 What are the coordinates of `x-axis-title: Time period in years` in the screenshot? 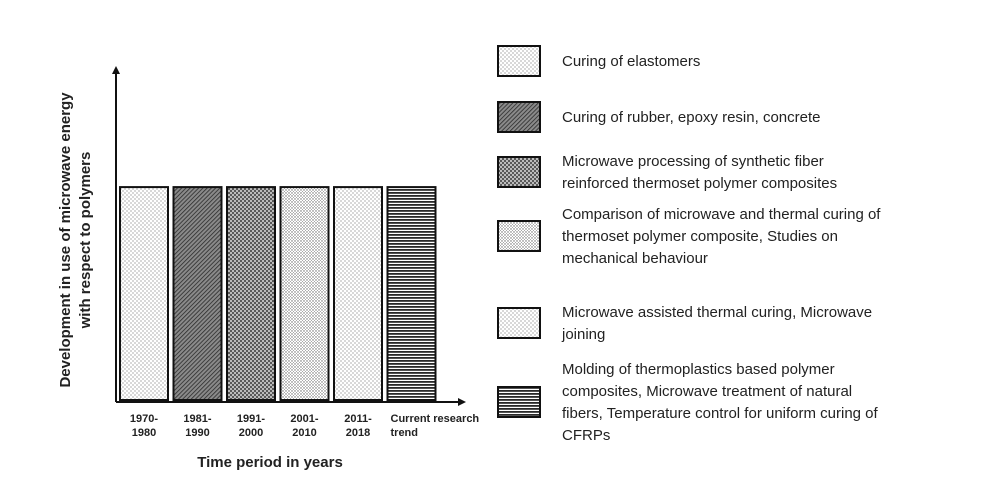 It's located at (270, 462).